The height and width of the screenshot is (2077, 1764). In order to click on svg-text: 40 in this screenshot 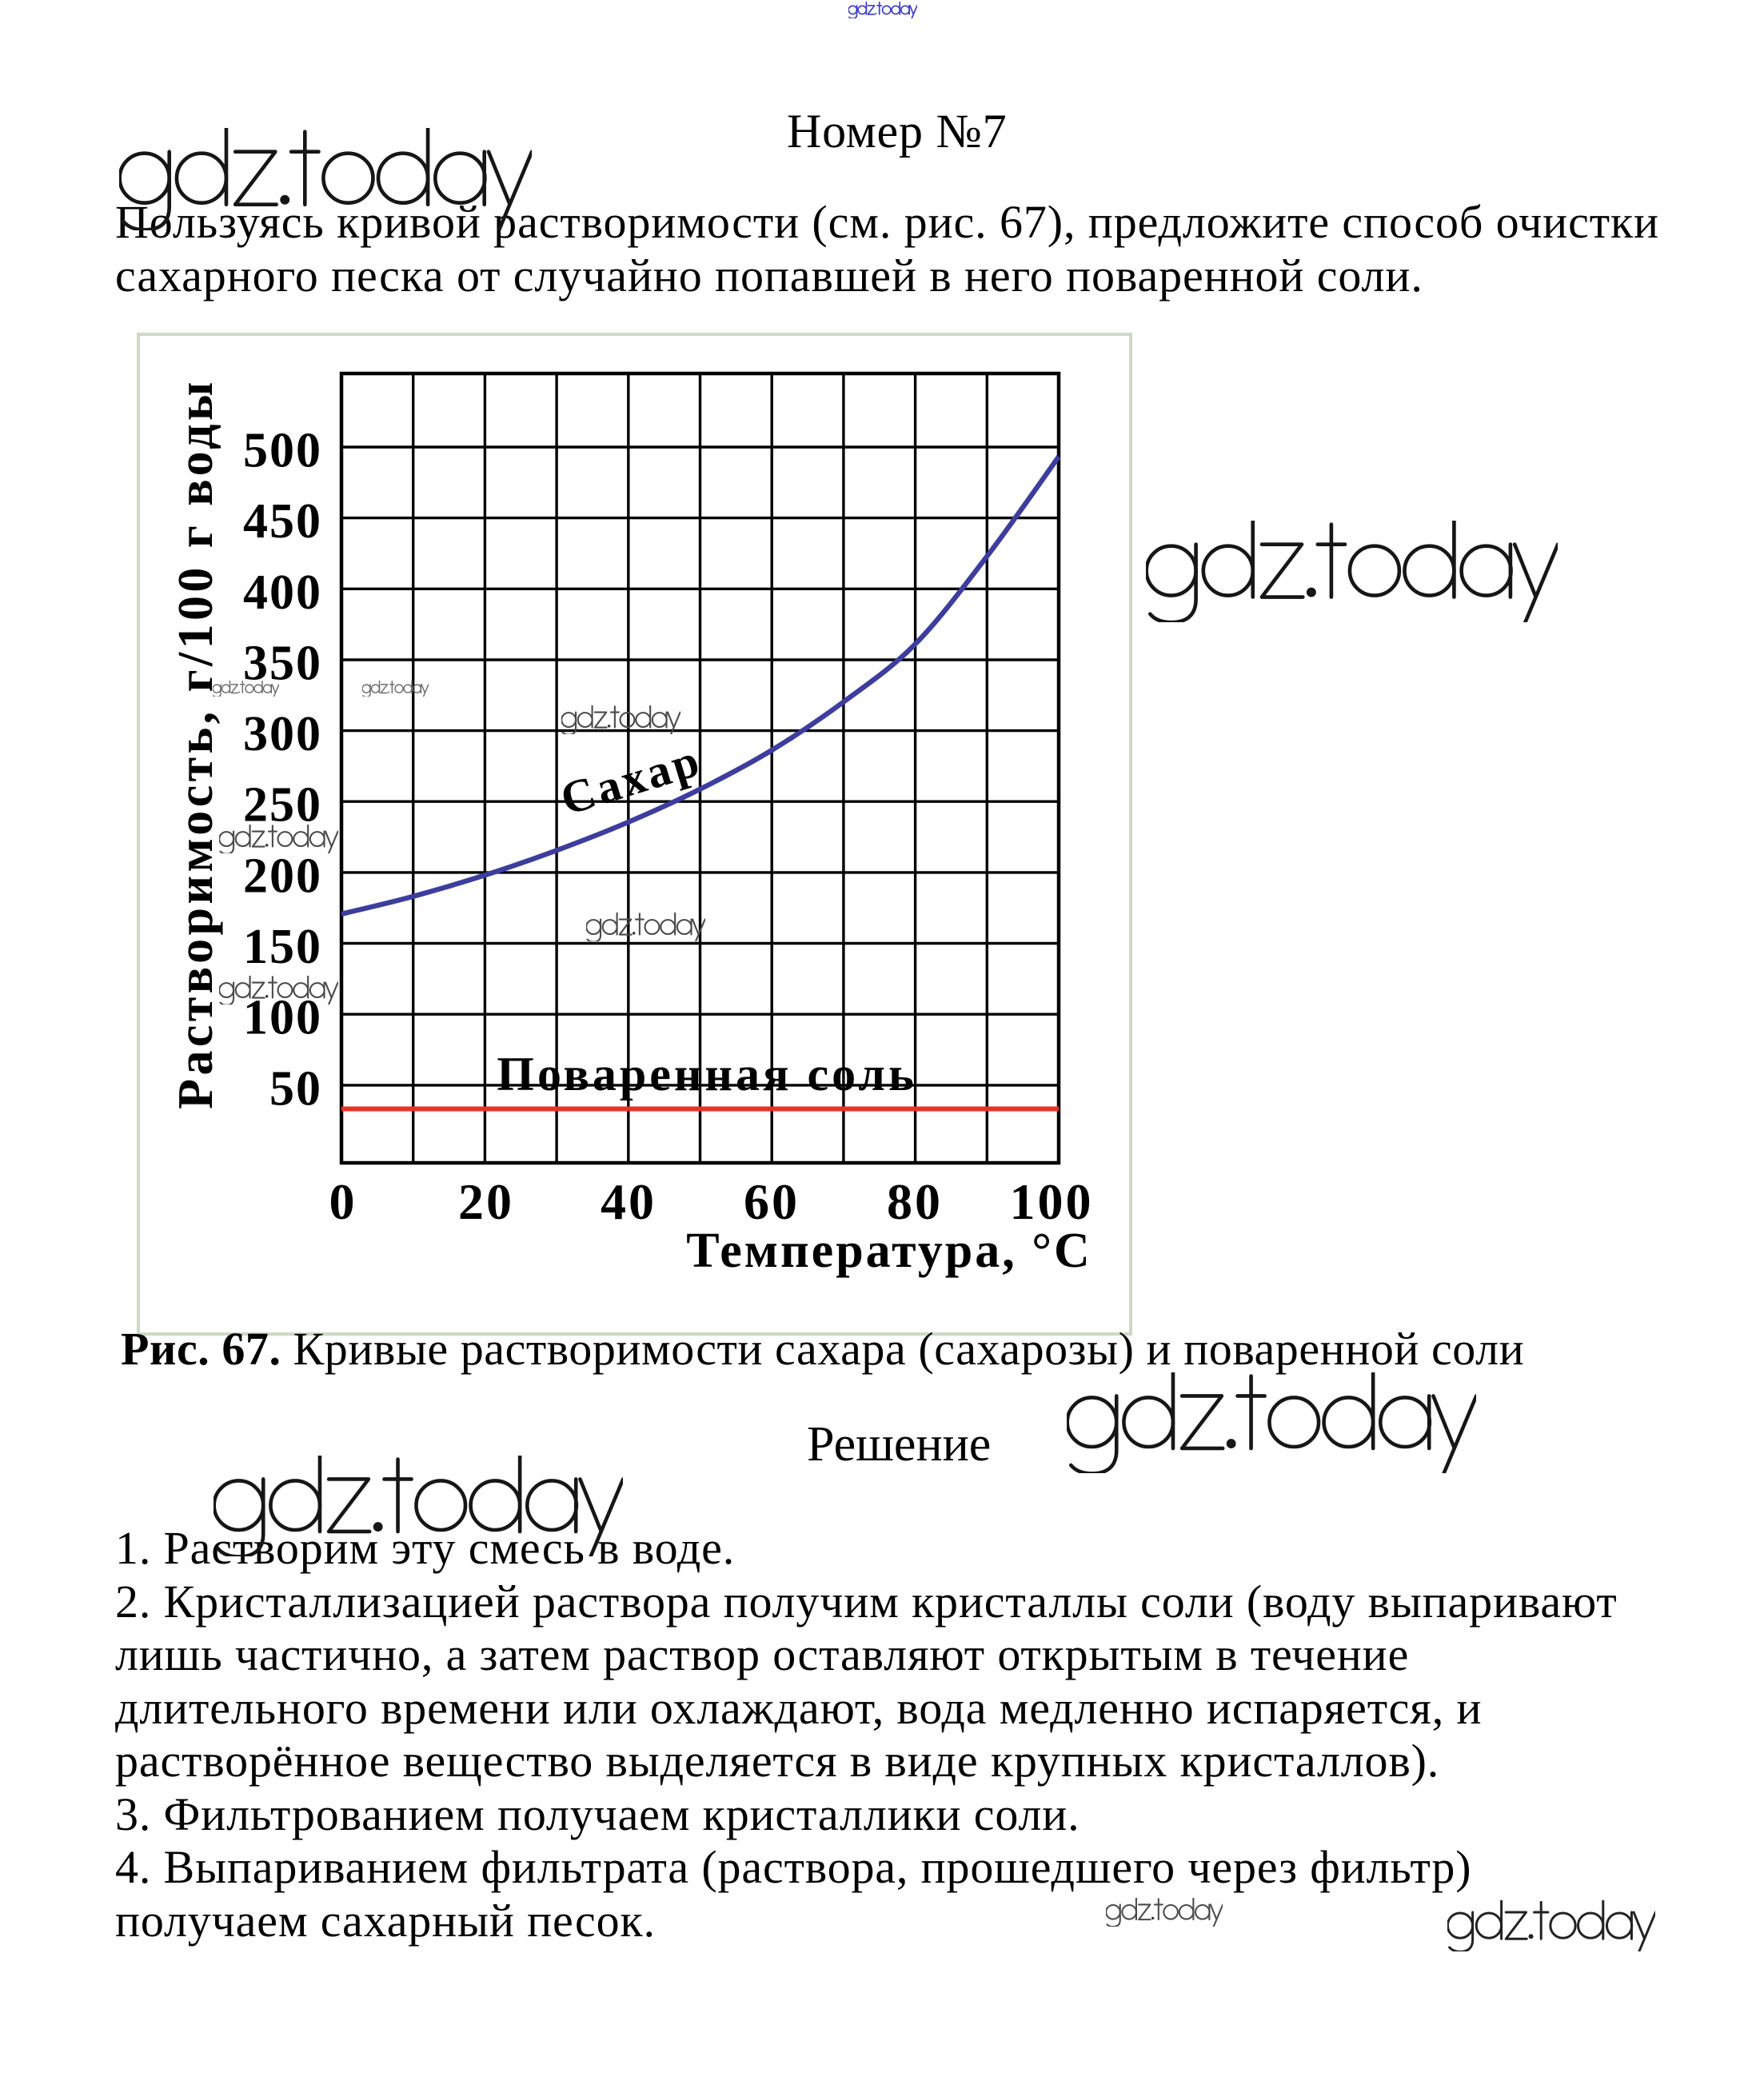, I will do `click(629, 1201)`.